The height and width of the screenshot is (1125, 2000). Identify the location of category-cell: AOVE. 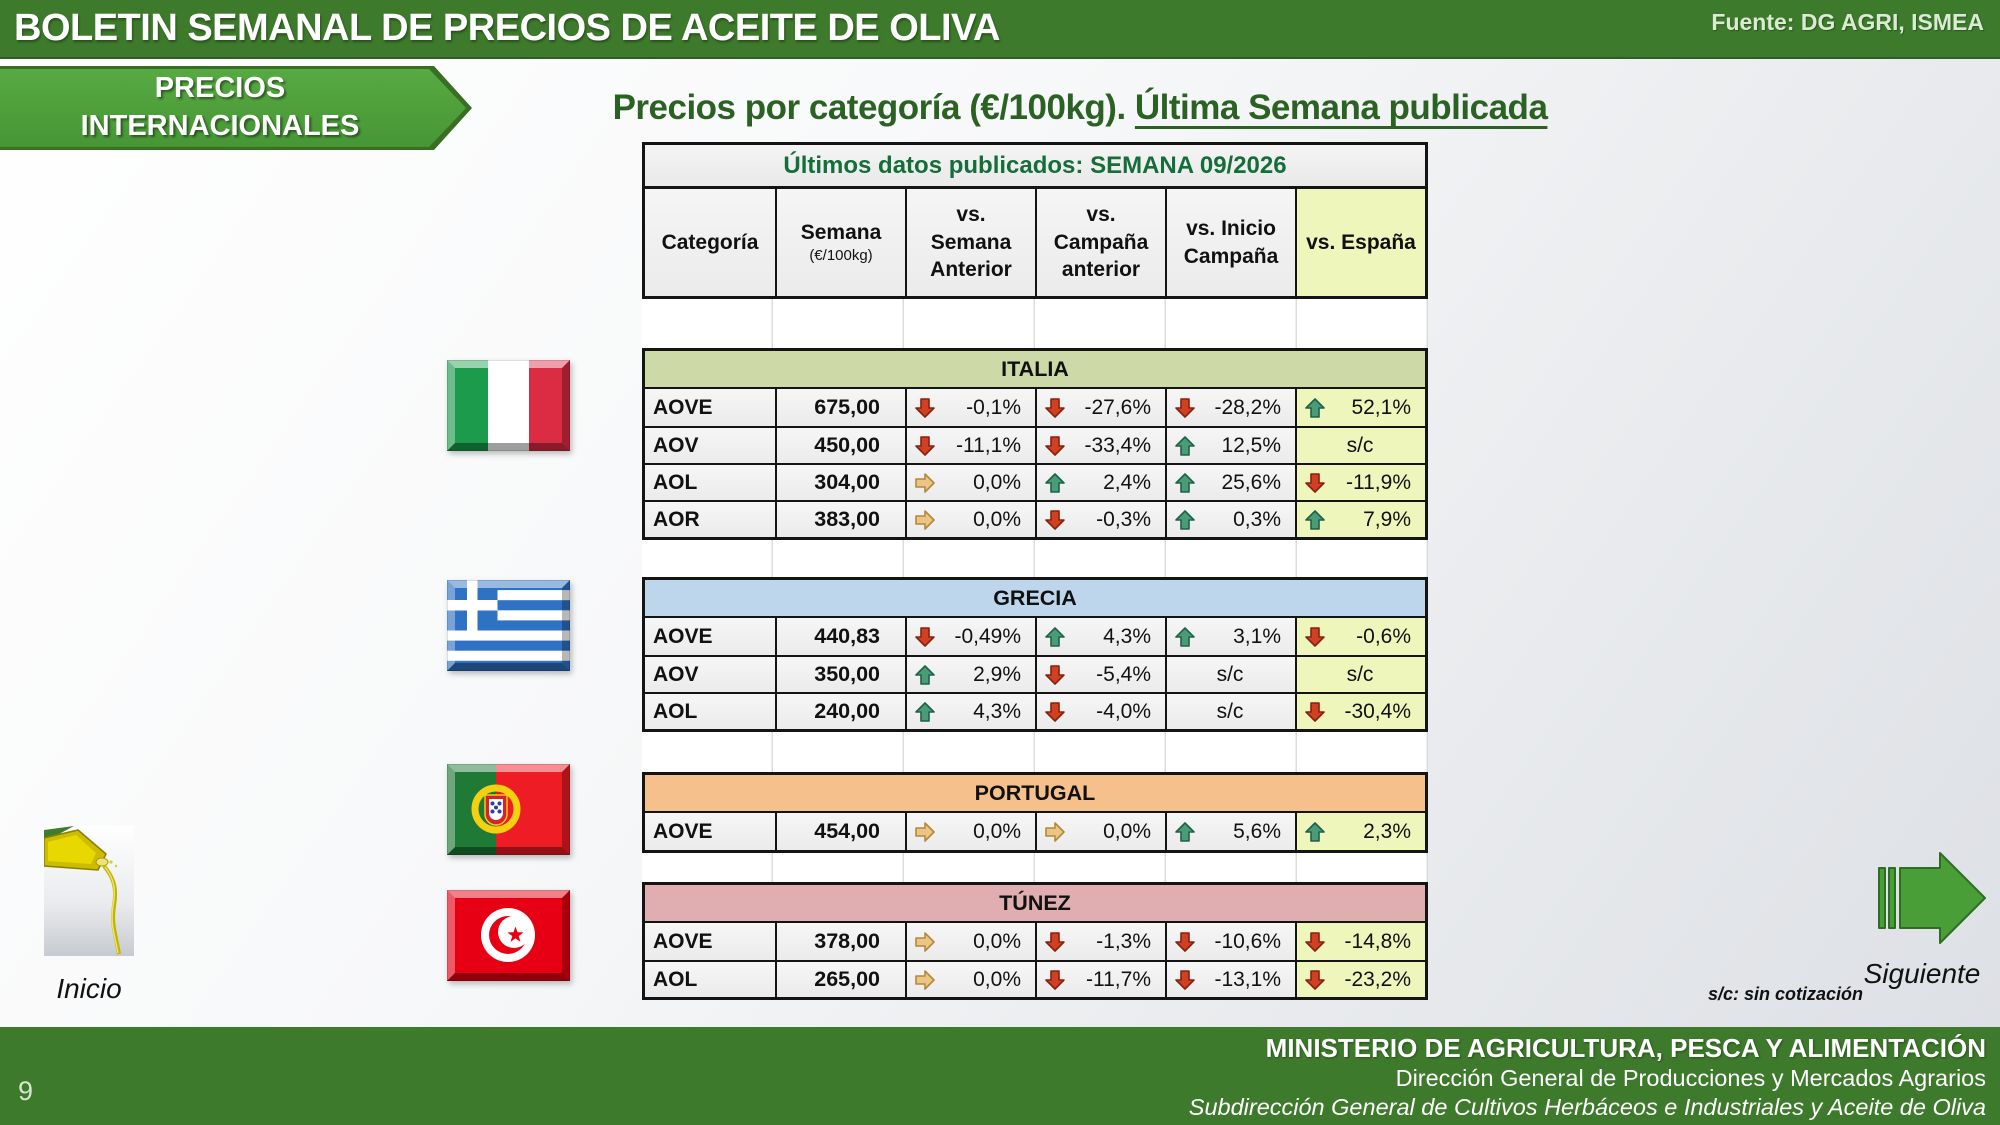
(710, 407).